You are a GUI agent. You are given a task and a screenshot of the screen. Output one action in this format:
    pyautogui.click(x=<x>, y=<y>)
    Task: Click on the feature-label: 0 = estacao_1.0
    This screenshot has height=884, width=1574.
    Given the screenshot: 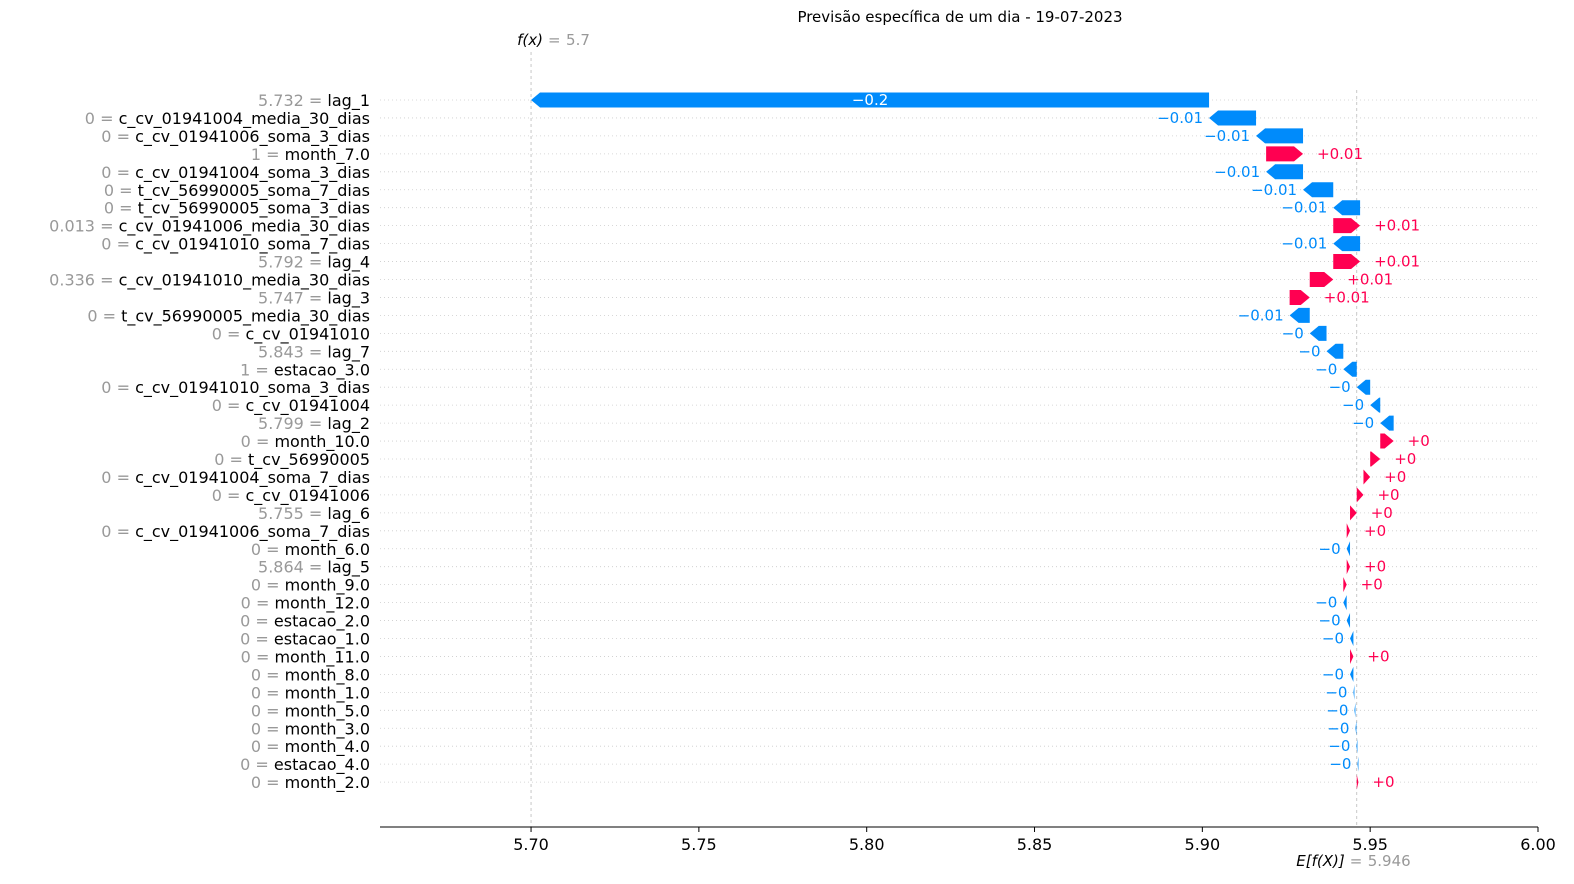 What is the action you would take?
    pyautogui.click(x=305, y=640)
    